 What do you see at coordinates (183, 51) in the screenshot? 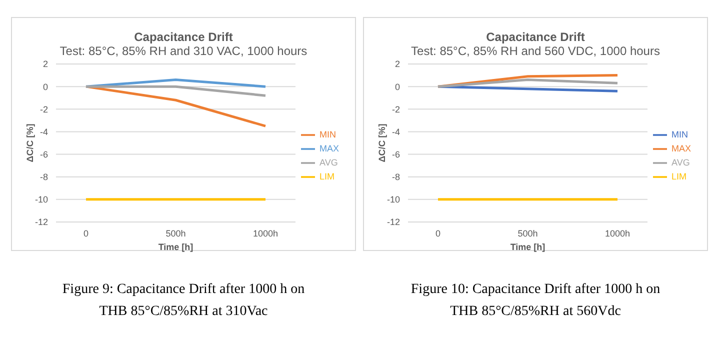
I see `chart-subtitle: Test: 85°C, 85% RH and 310 VAC, 1000 hours` at bounding box center [183, 51].